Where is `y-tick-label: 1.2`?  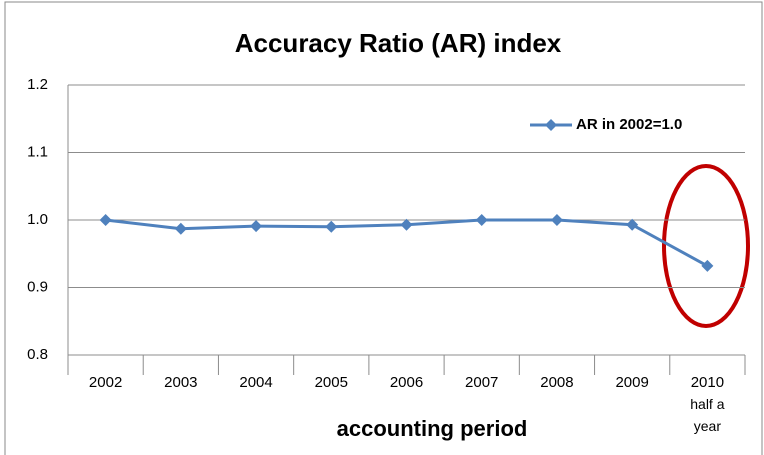 y-tick-label: 1.2 is located at coordinates (37, 84).